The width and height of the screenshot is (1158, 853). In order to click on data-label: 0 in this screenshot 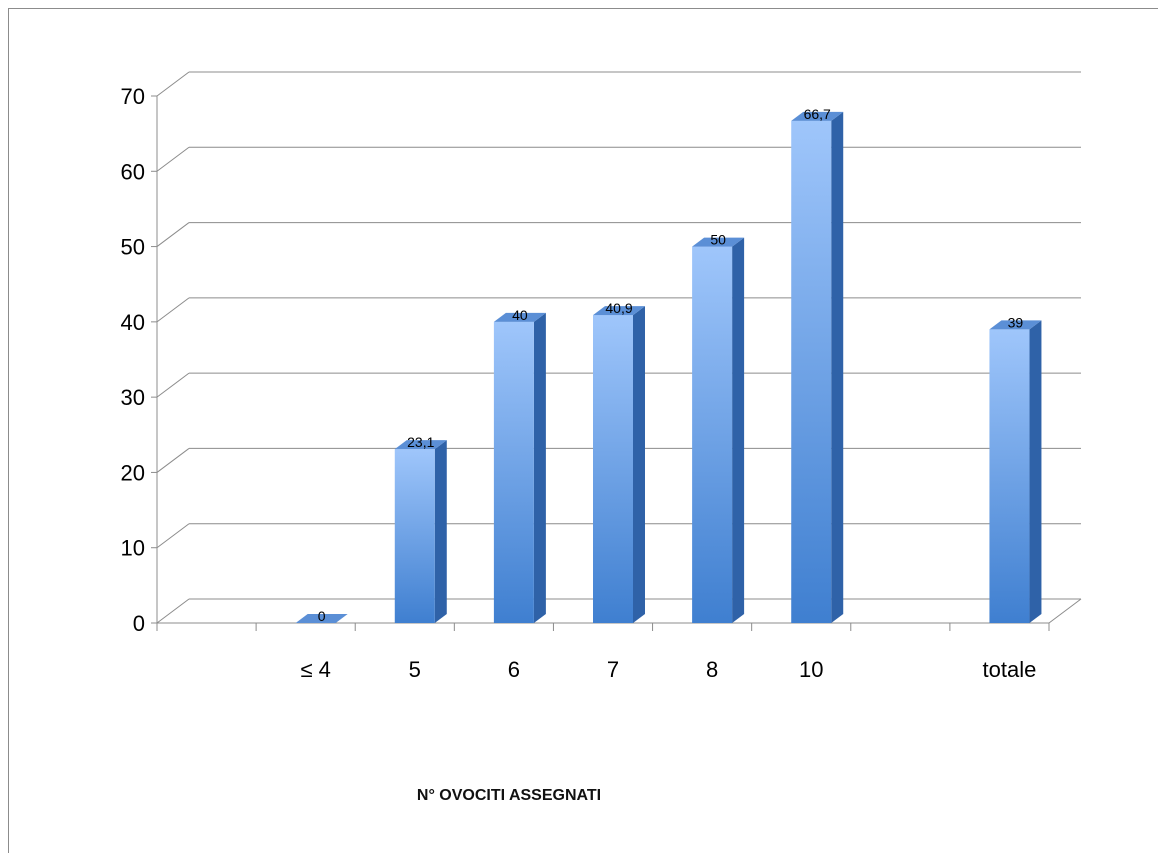, I will do `click(322, 616)`.